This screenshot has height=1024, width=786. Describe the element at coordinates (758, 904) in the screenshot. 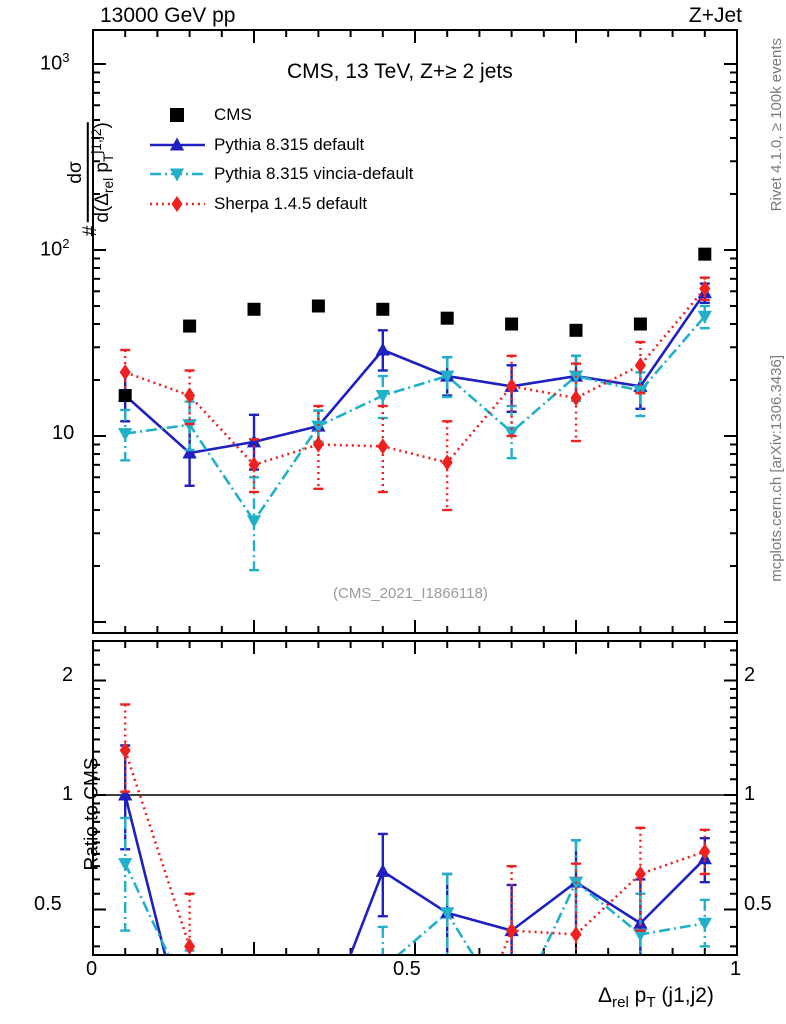

I see `ratio-ytick-05-right: 0.5` at that location.